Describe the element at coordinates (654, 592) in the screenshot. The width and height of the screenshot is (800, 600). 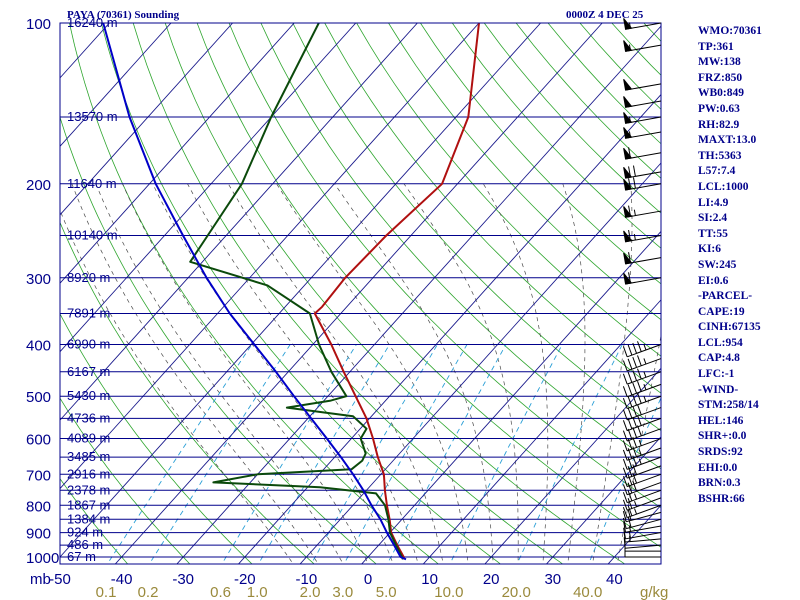
I see `mixing-ratio-unit-label: g/kg` at that location.